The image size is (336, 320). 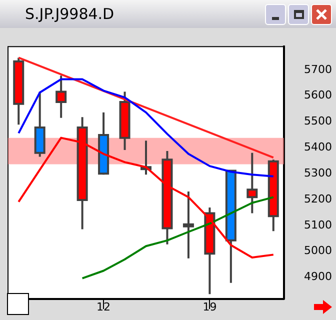 What do you see at coordinates (318, 225) in the screenshot?
I see `y-tick-label: 5100` at bounding box center [318, 225].